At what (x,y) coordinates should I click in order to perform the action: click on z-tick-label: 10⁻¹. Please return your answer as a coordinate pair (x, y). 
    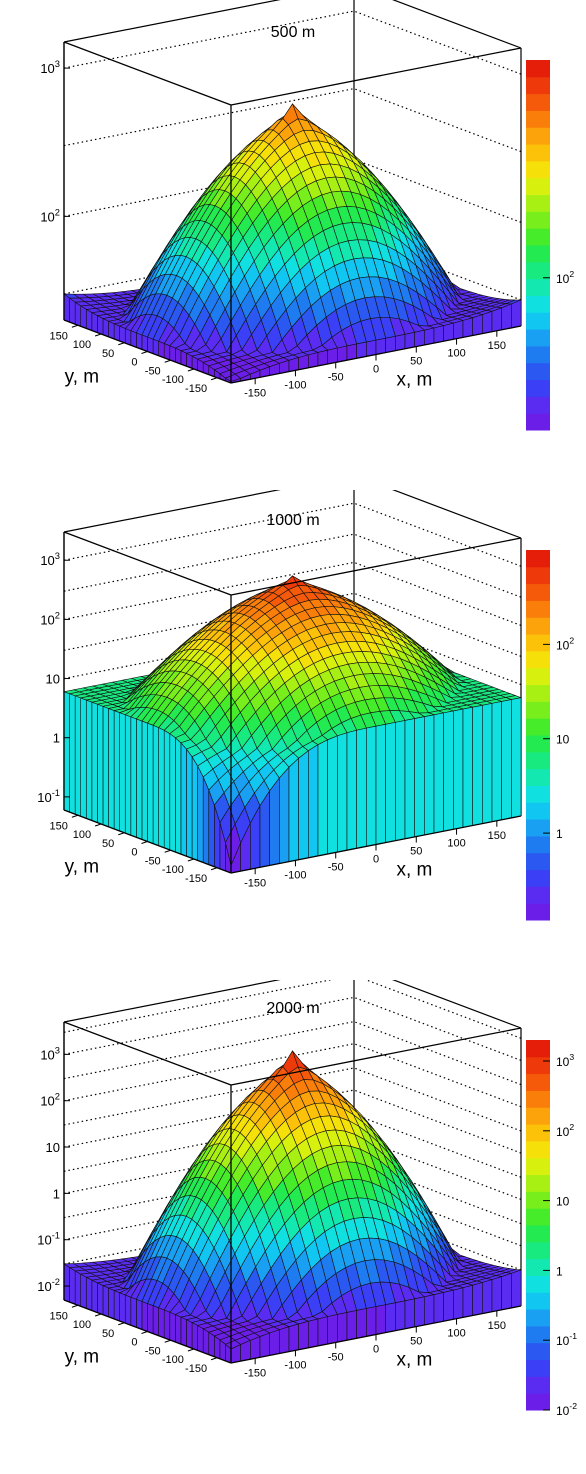
    Looking at the image, I should click on (48, 1239).